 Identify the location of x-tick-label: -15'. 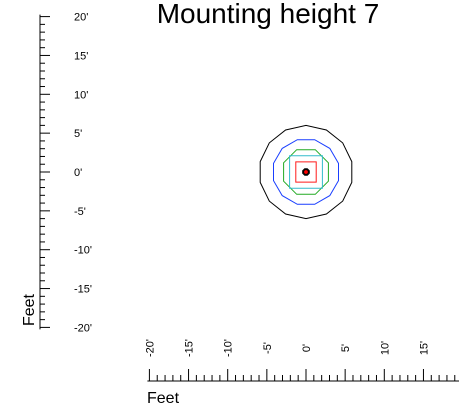
(190, 348).